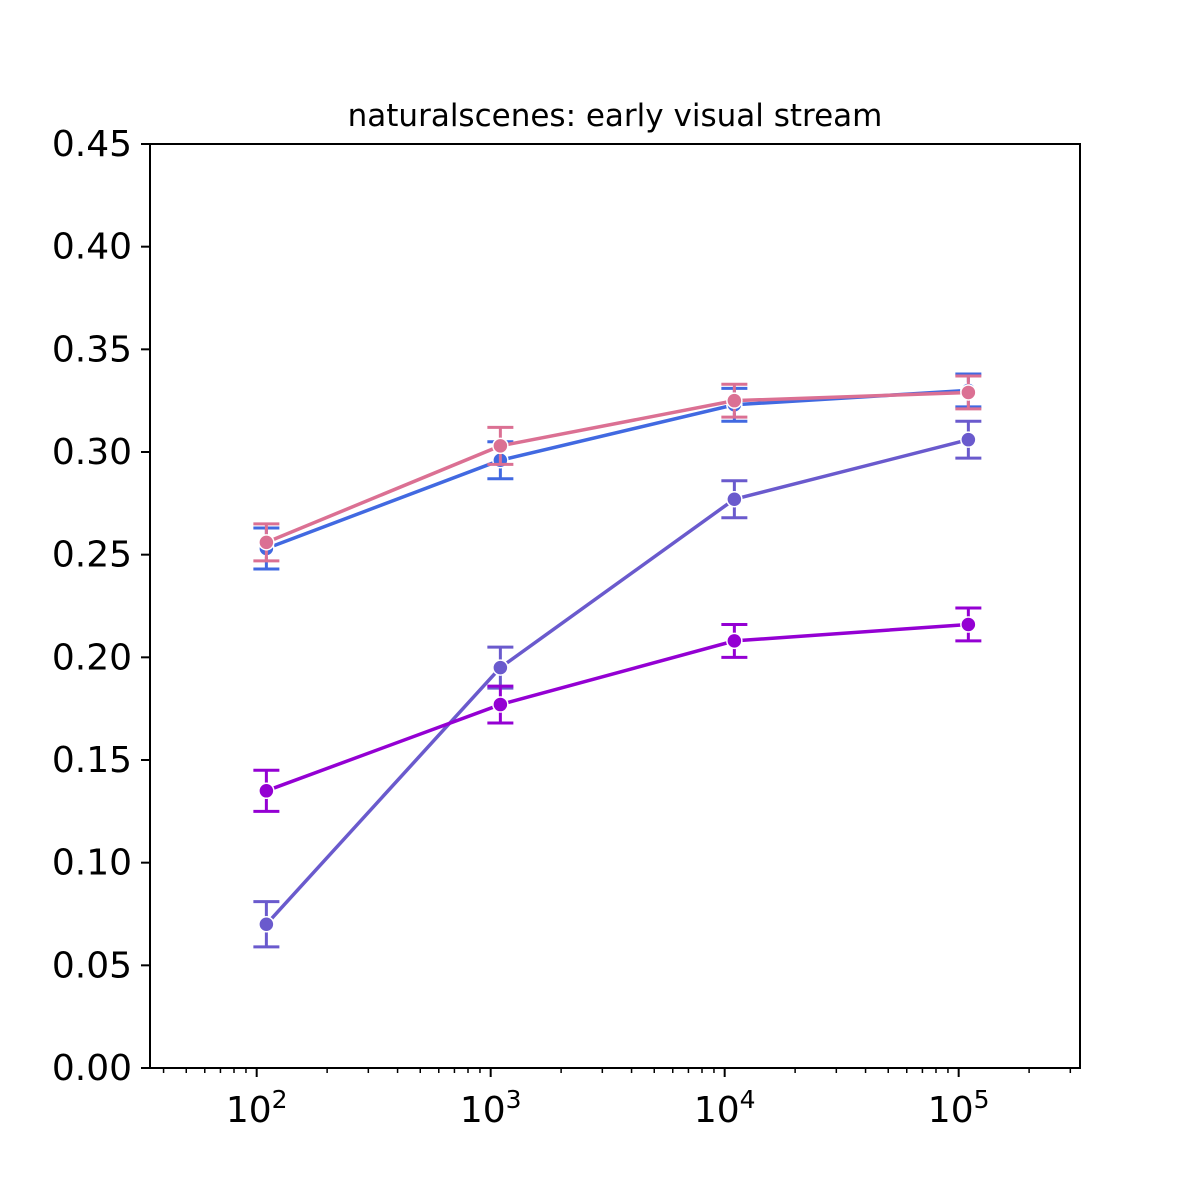  I want to click on x-tick-label: 10⁵, so click(959, 1108).